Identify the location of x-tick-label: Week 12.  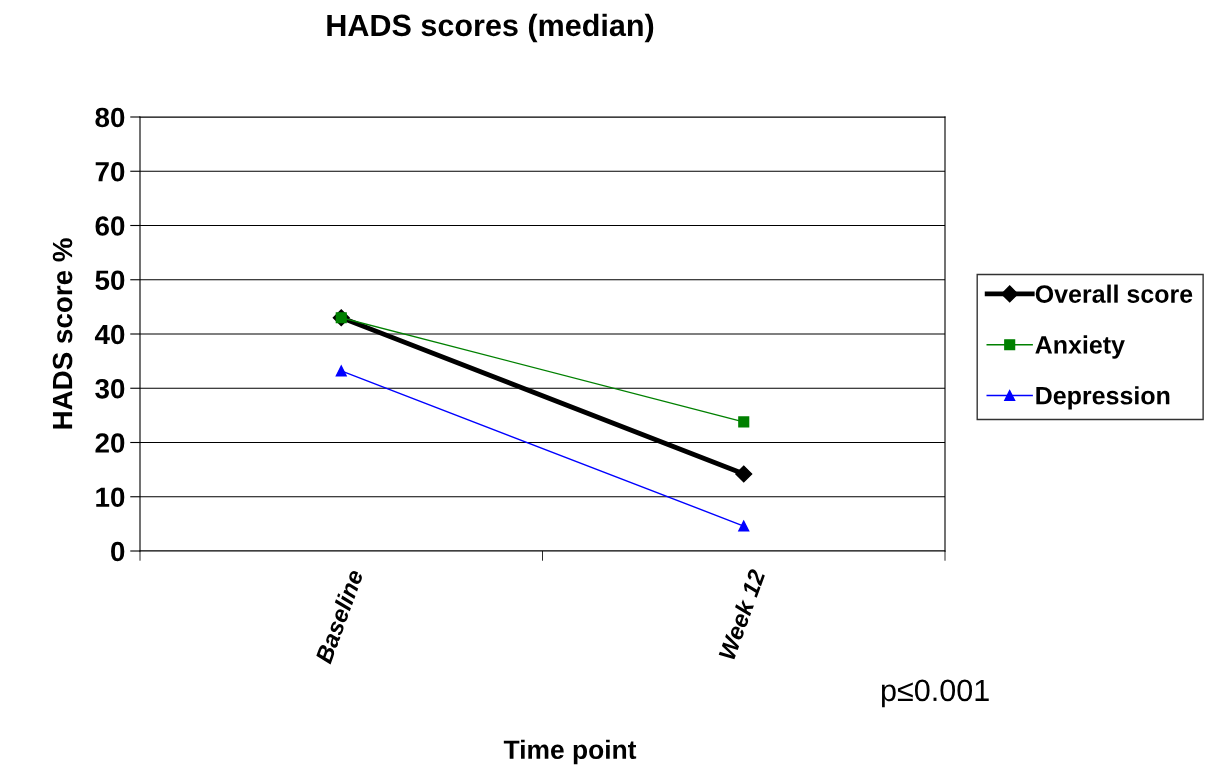
(741, 614).